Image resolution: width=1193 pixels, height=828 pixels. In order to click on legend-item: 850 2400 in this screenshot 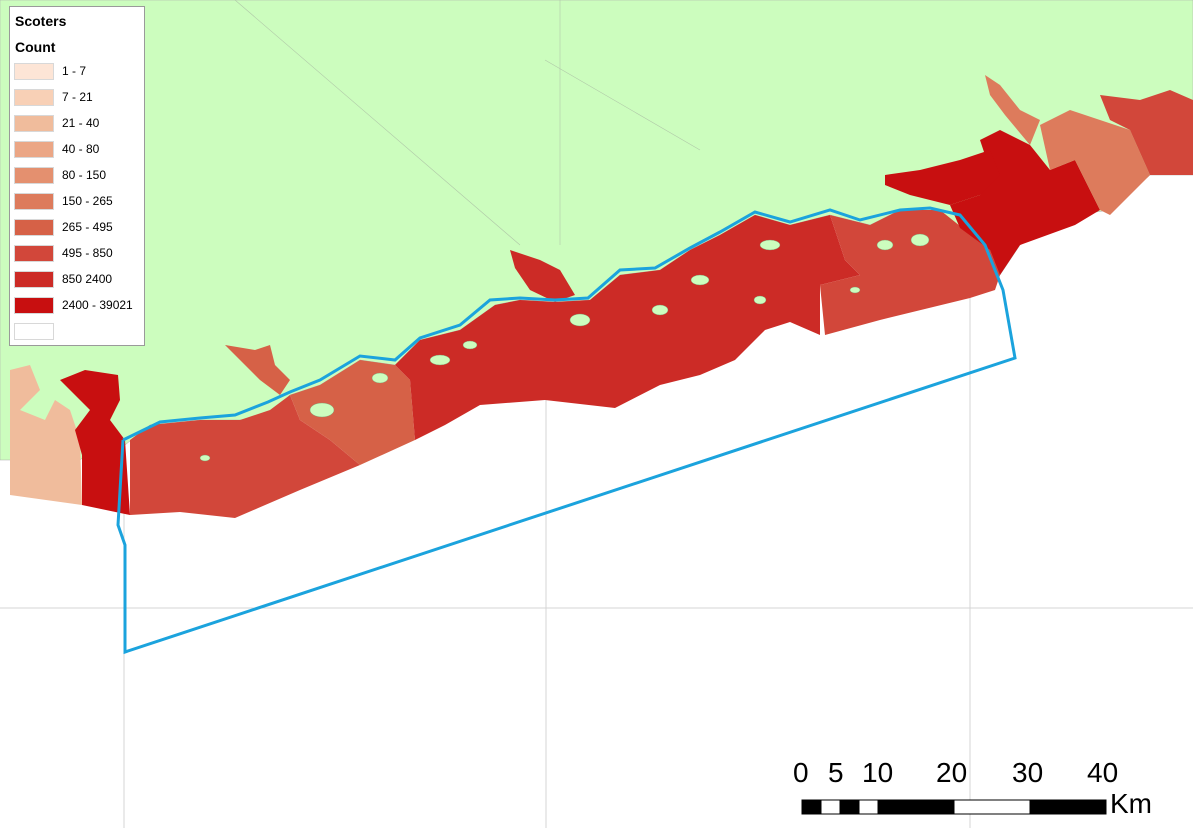, I will do `click(79, 280)`.